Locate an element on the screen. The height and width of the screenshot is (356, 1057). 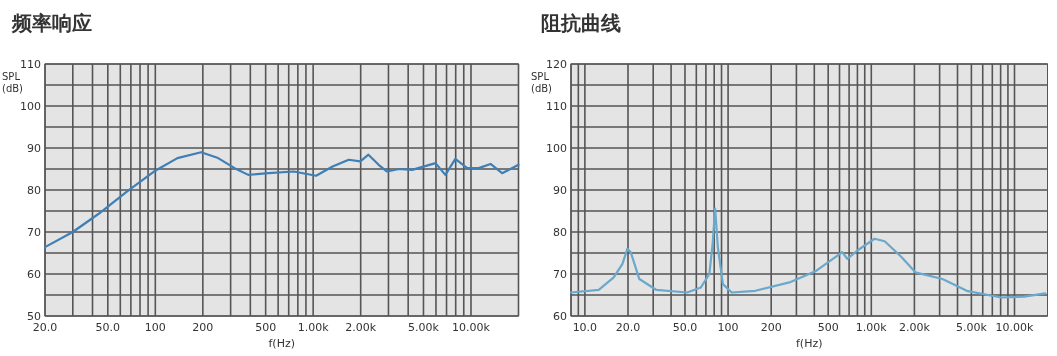
y-tick-label: 120 is located at coordinates (556, 64).